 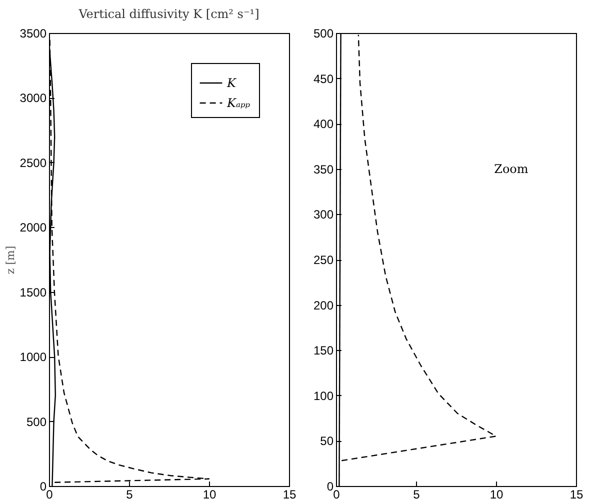 I want to click on y-tick-label: 3000, so click(x=33, y=98).